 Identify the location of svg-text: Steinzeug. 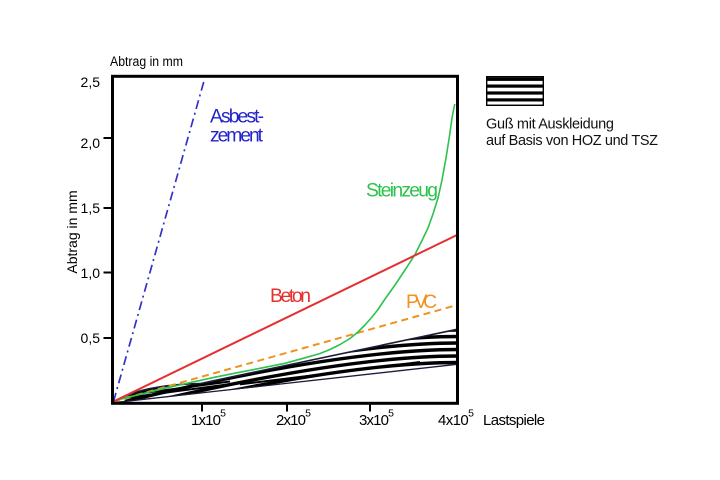
(402, 190).